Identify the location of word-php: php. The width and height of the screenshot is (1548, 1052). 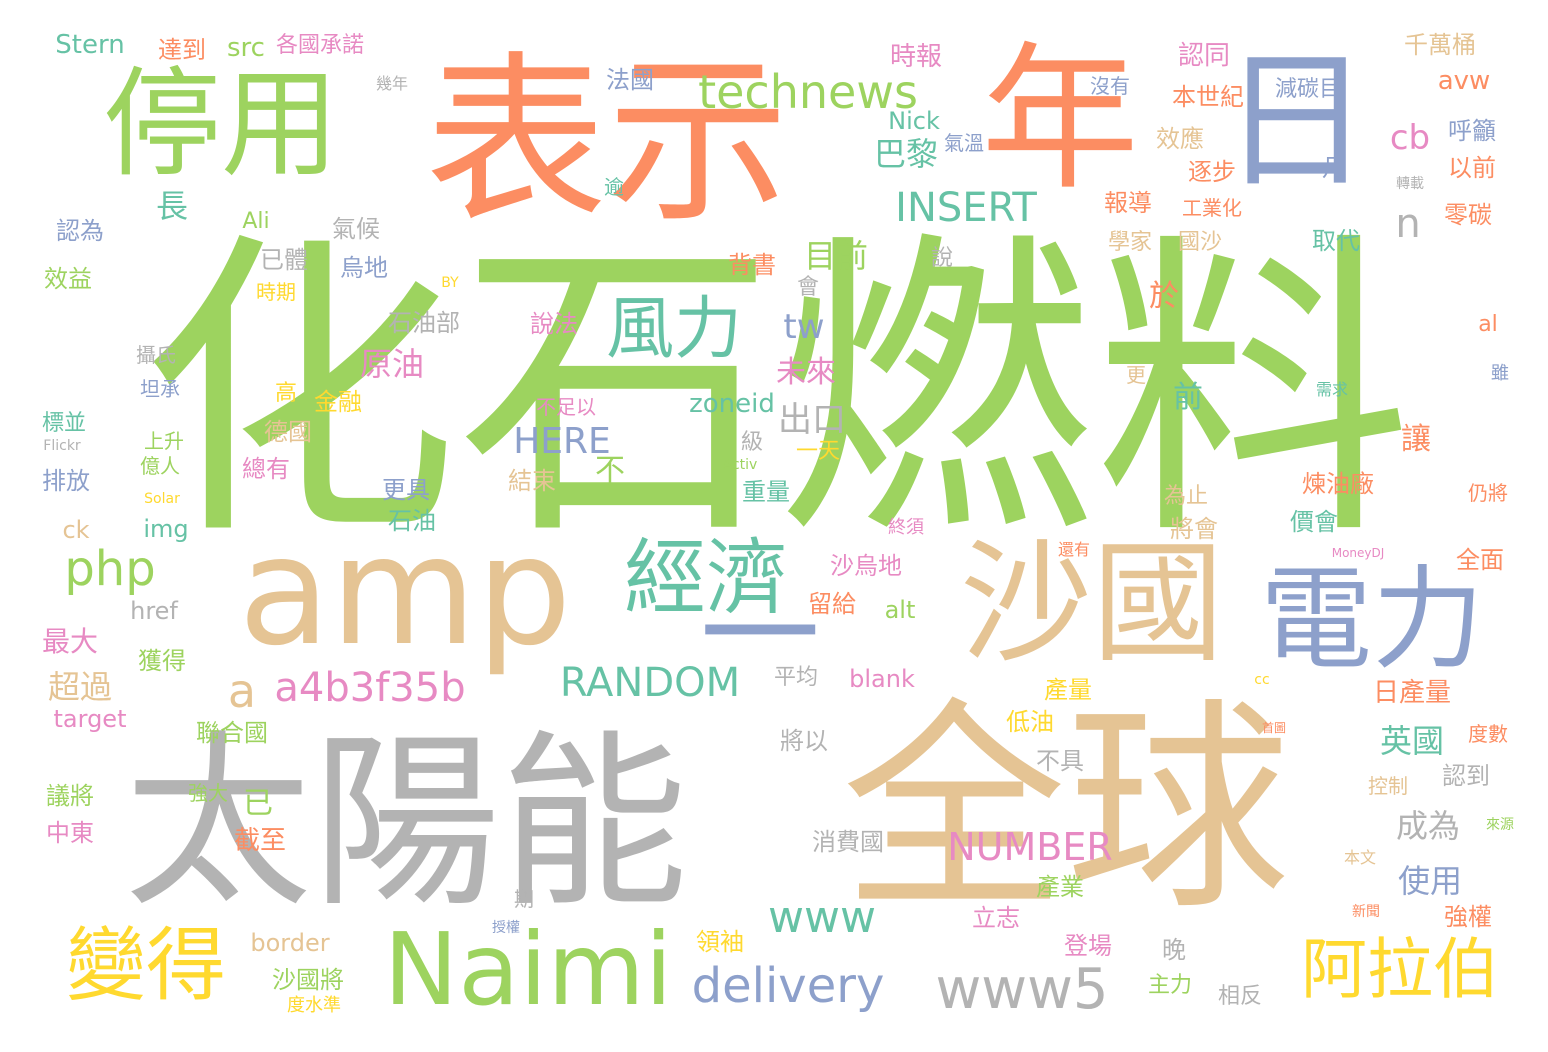
(110, 569).